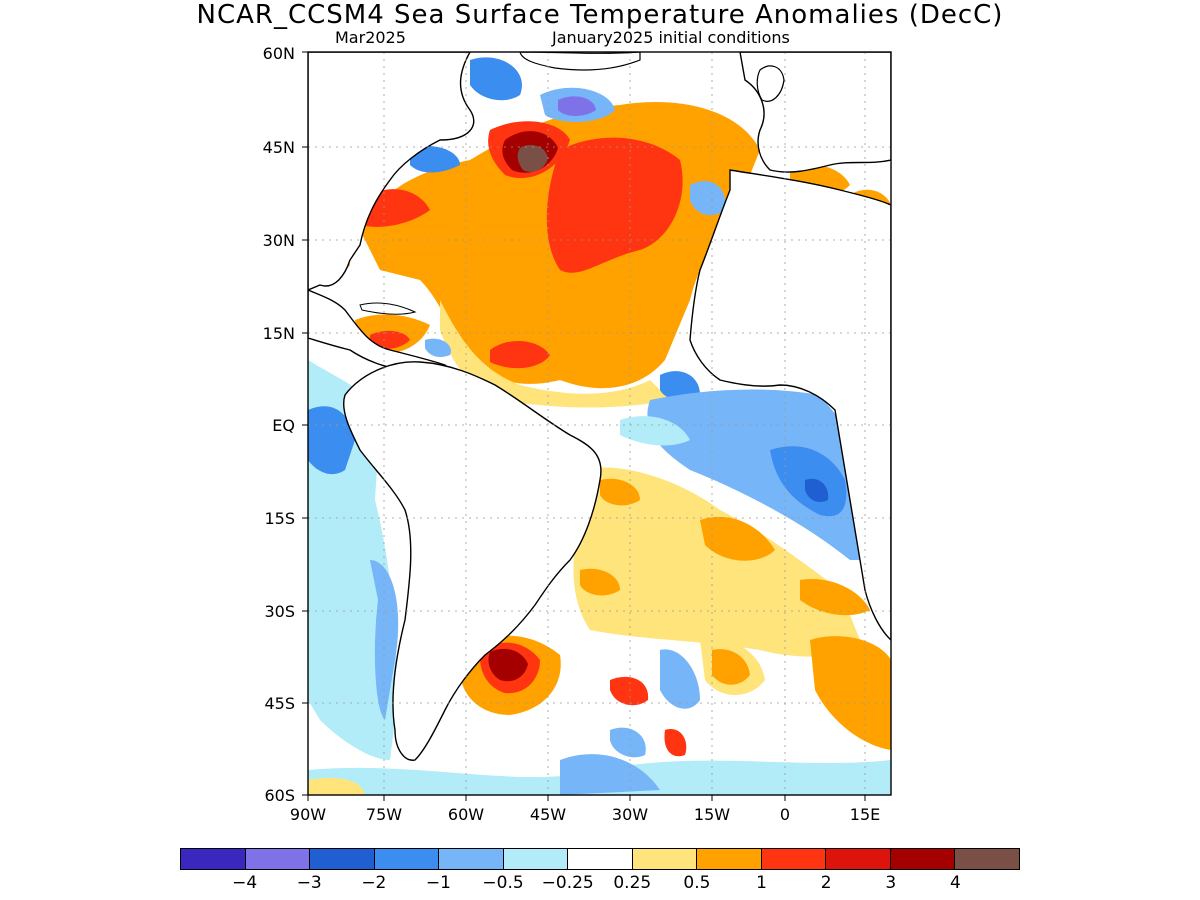  What do you see at coordinates (708, 198) in the screenshot?
I see `azores-cool` at bounding box center [708, 198].